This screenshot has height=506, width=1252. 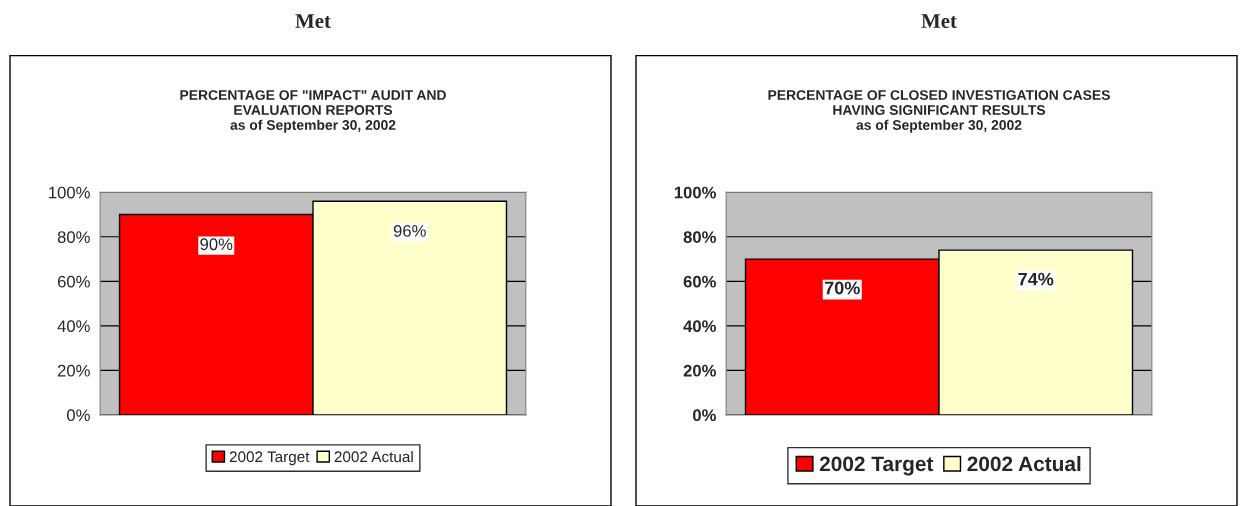 What do you see at coordinates (939, 111) in the screenshot?
I see `chart-title: PERCENTAGE OF CLOSED INVESTIGATION CASES HAVING SIGNIFICANT RESULTS as of September 30, 2002` at bounding box center [939, 111].